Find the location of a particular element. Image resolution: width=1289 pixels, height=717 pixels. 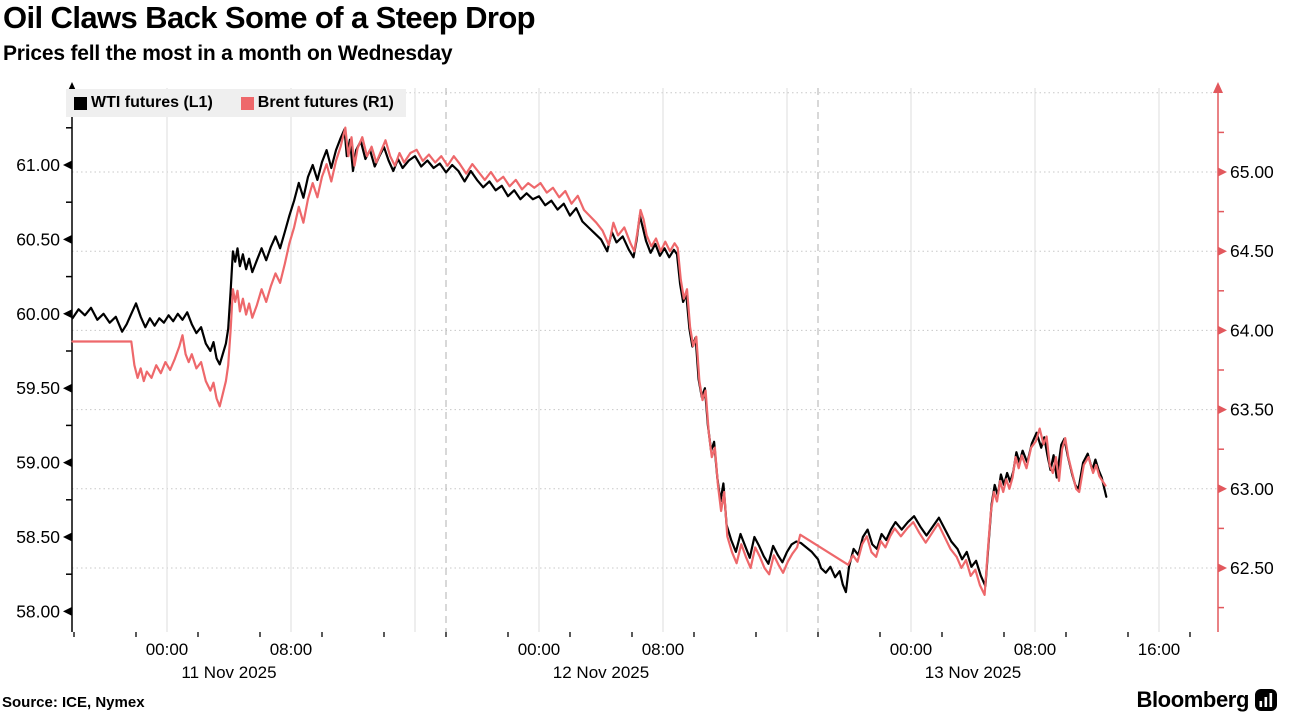

svg-text: 64.50 is located at coordinates (1252, 251).